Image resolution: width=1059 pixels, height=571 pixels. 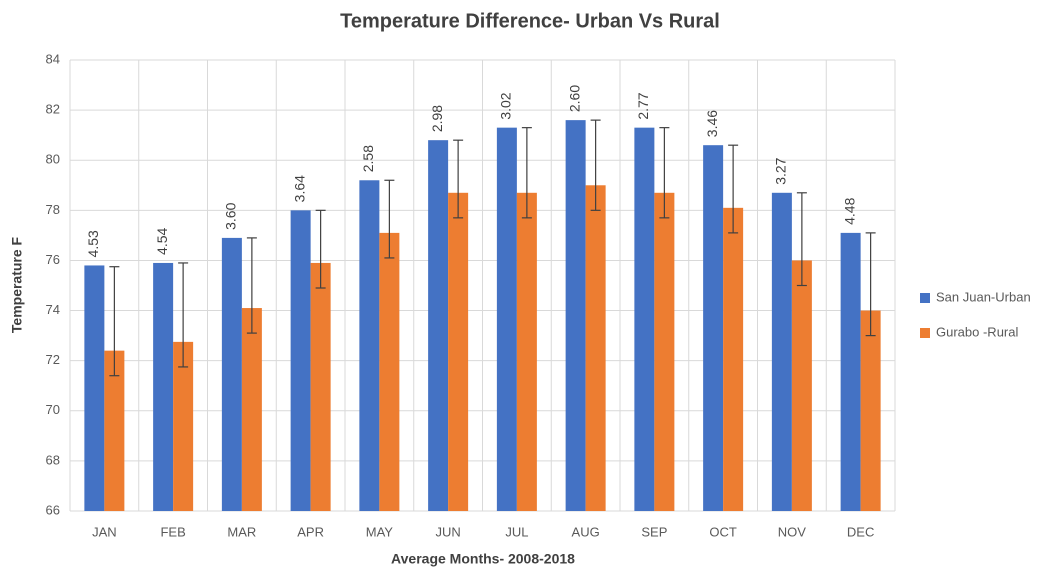 What do you see at coordinates (983, 296) in the screenshot?
I see `legend-label: San Juan-Urban` at bounding box center [983, 296].